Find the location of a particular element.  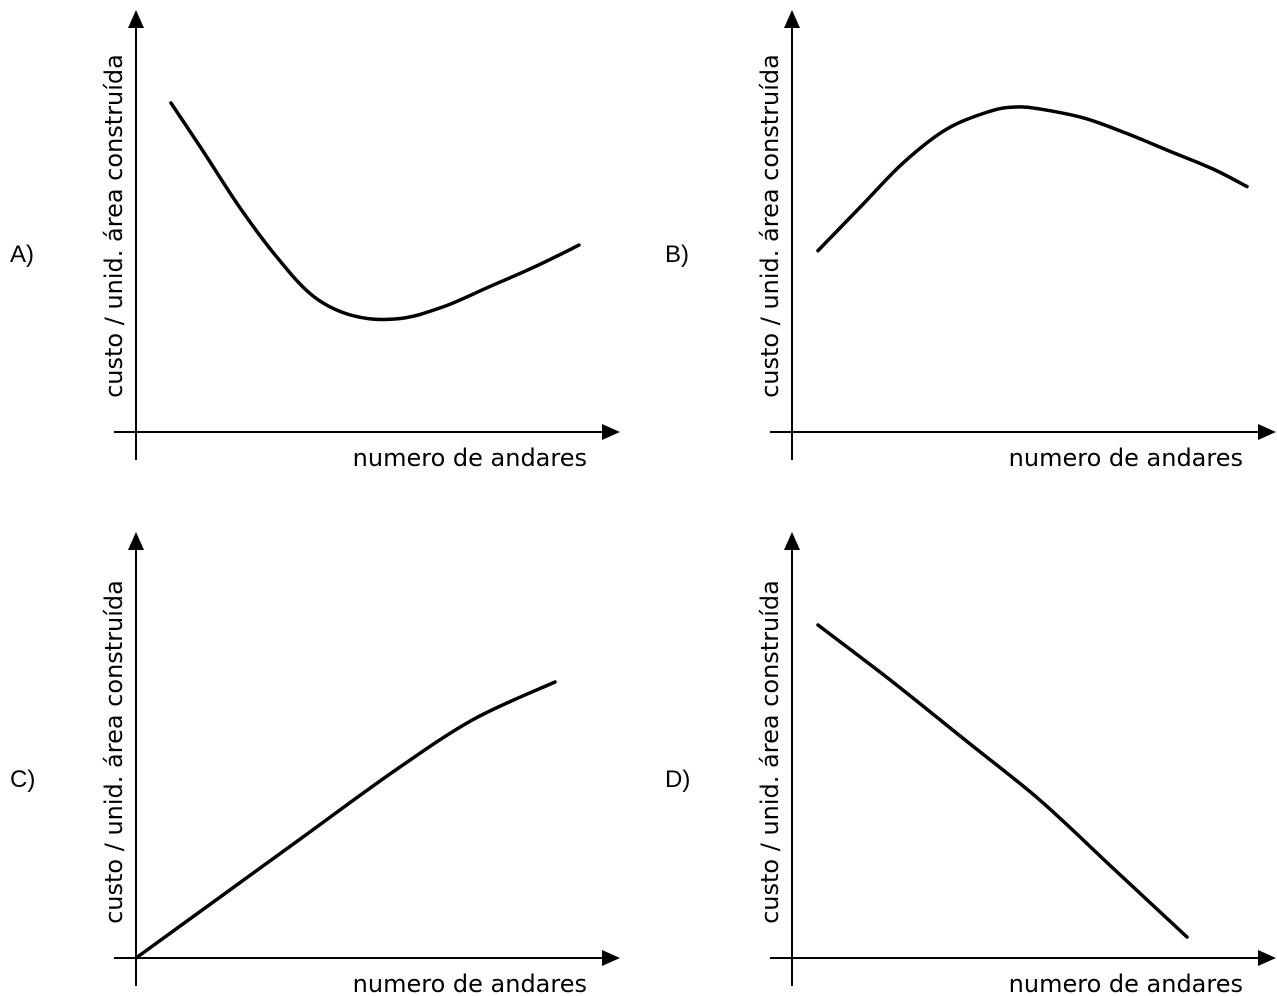

option-label: A) is located at coordinates (22, 254).